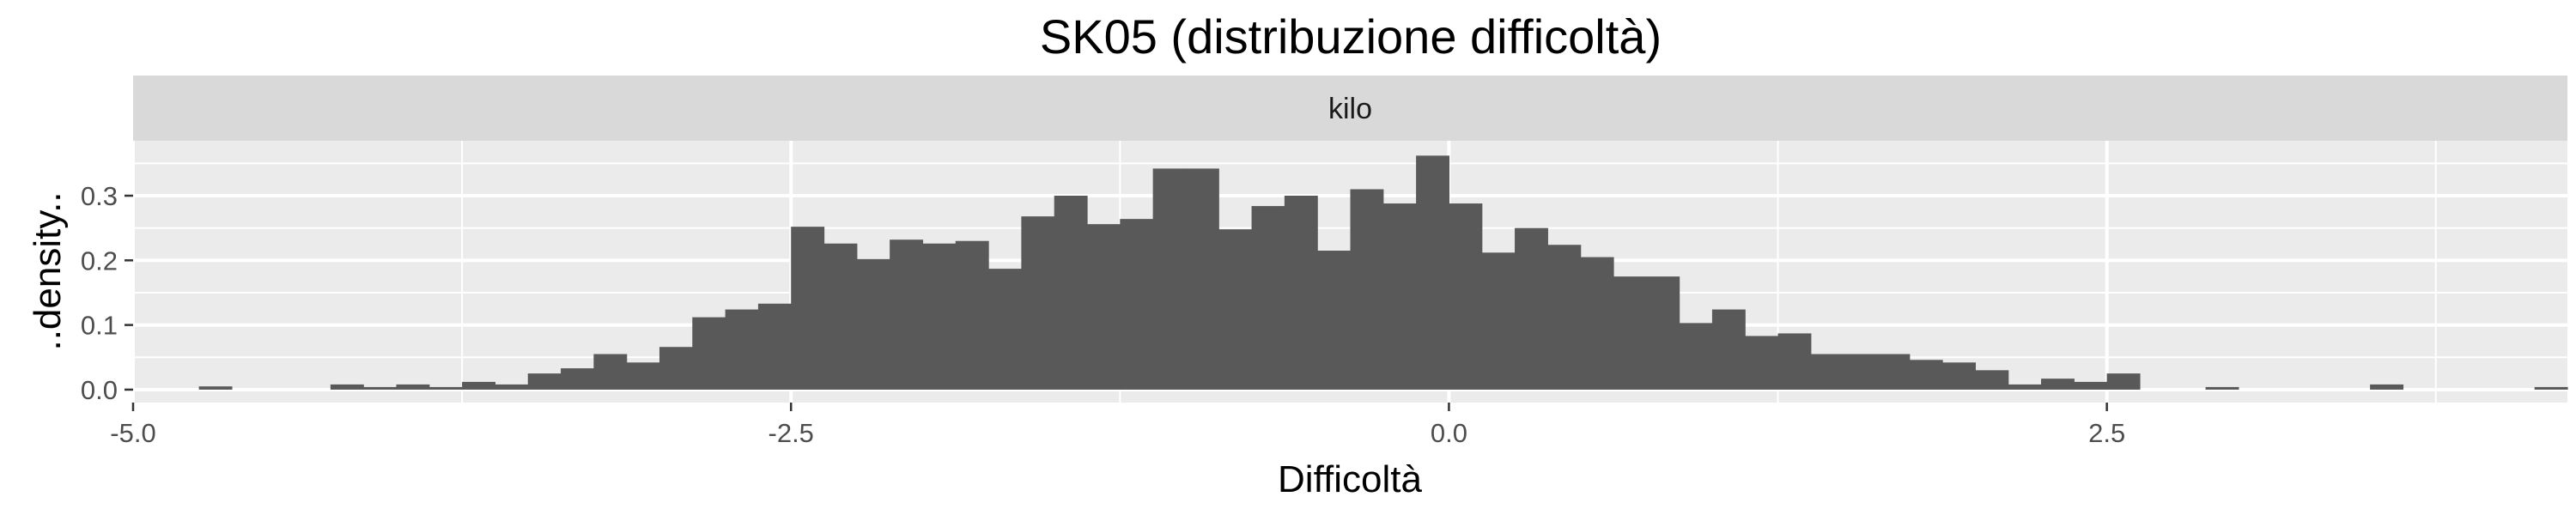  I want to click on x-tick-label: 2.5, so click(2106, 433).